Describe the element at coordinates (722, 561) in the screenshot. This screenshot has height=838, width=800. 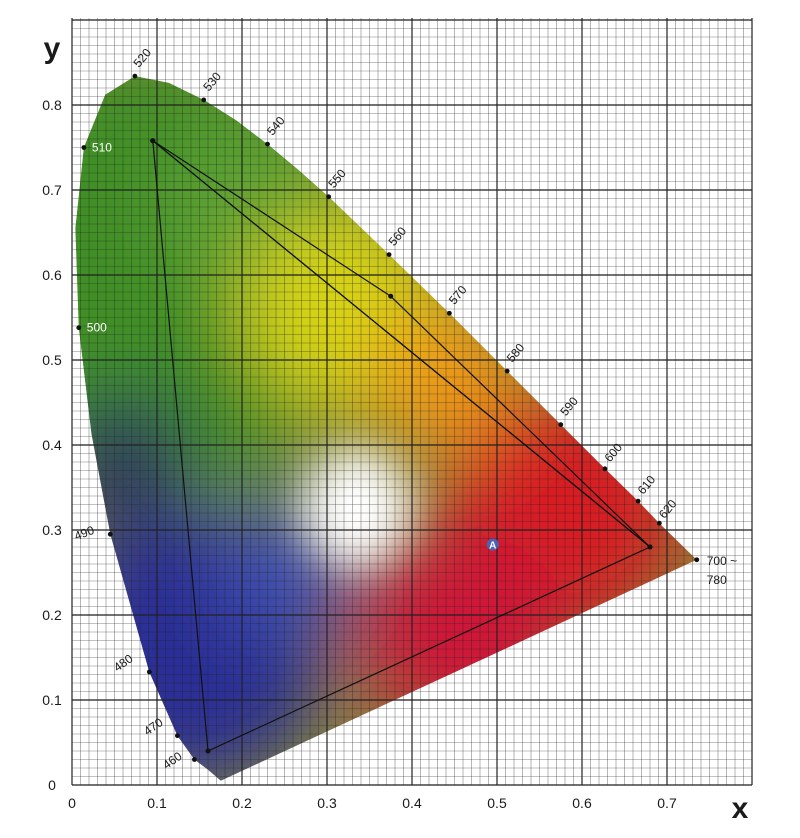
I see `wavelength-label: 700 ~` at that location.